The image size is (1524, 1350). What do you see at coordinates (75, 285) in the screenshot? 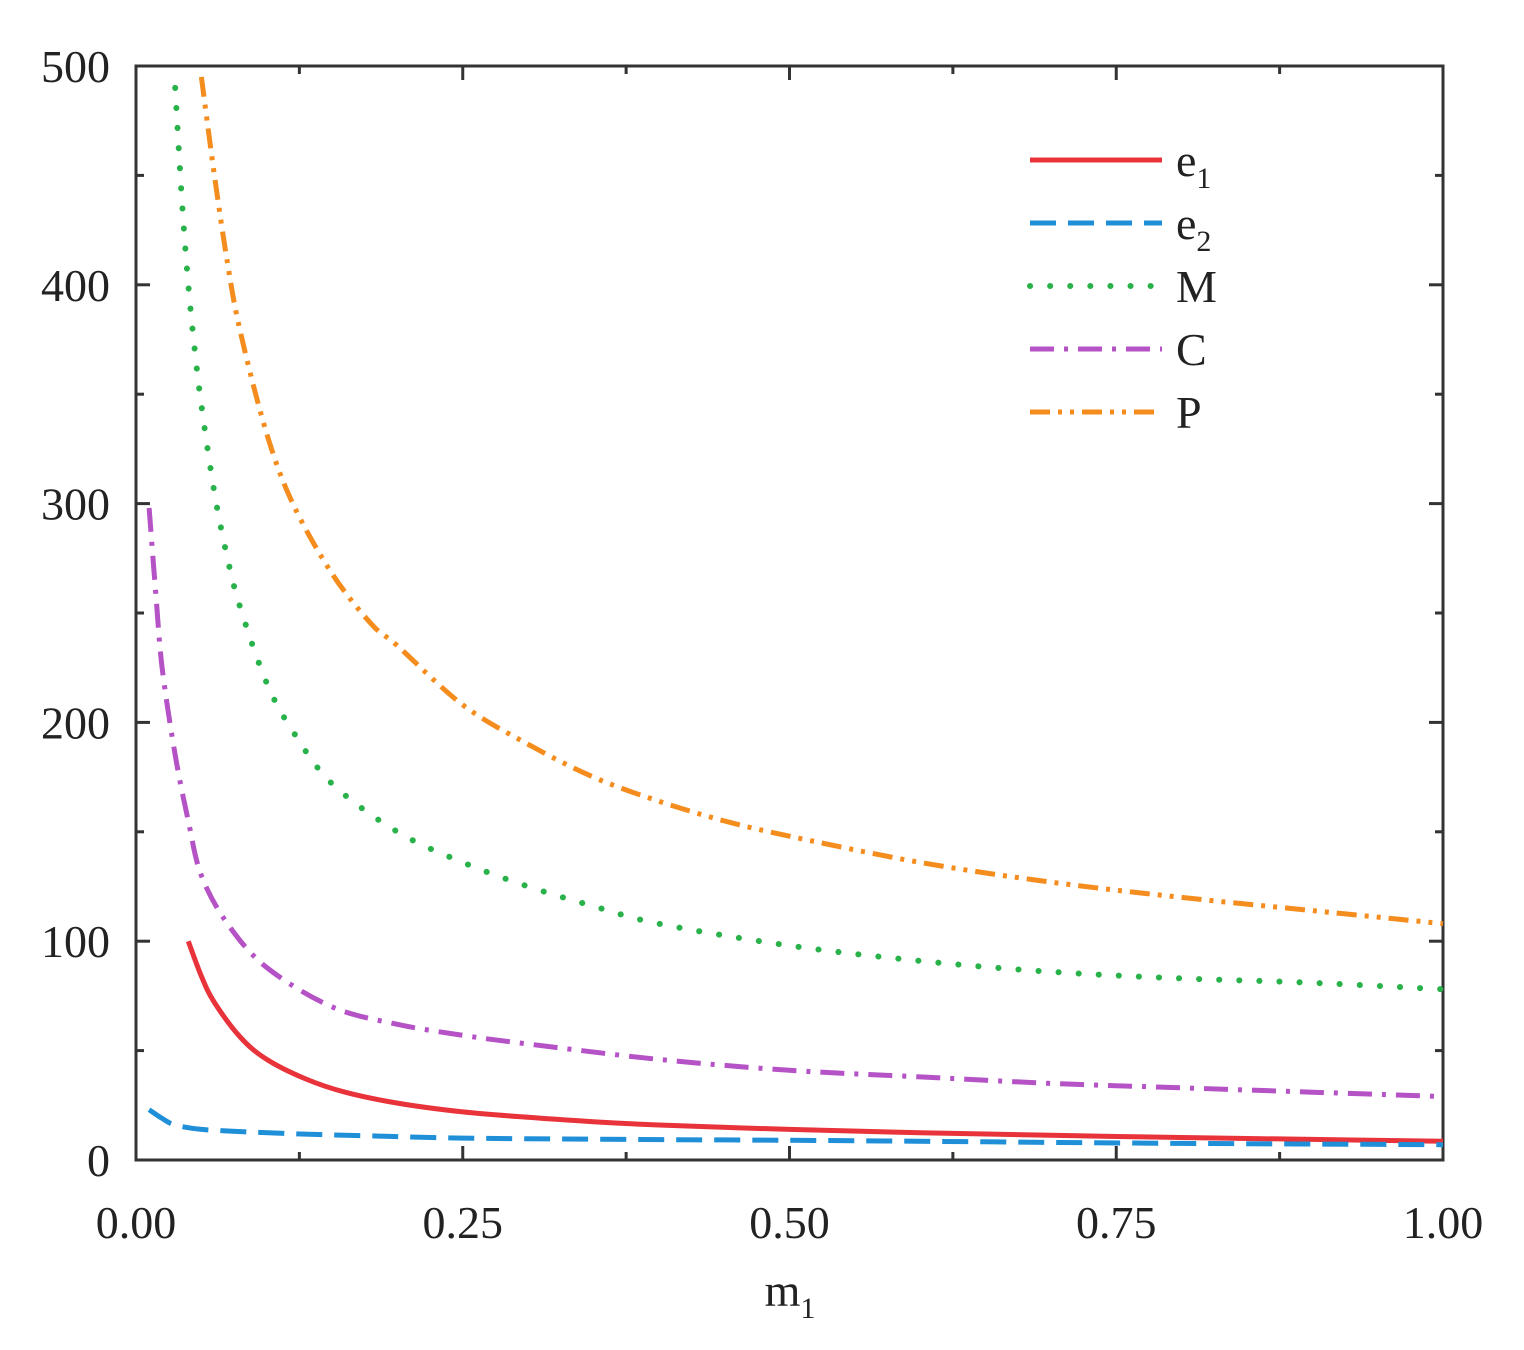
I see `y-tick-label: 400` at bounding box center [75, 285].